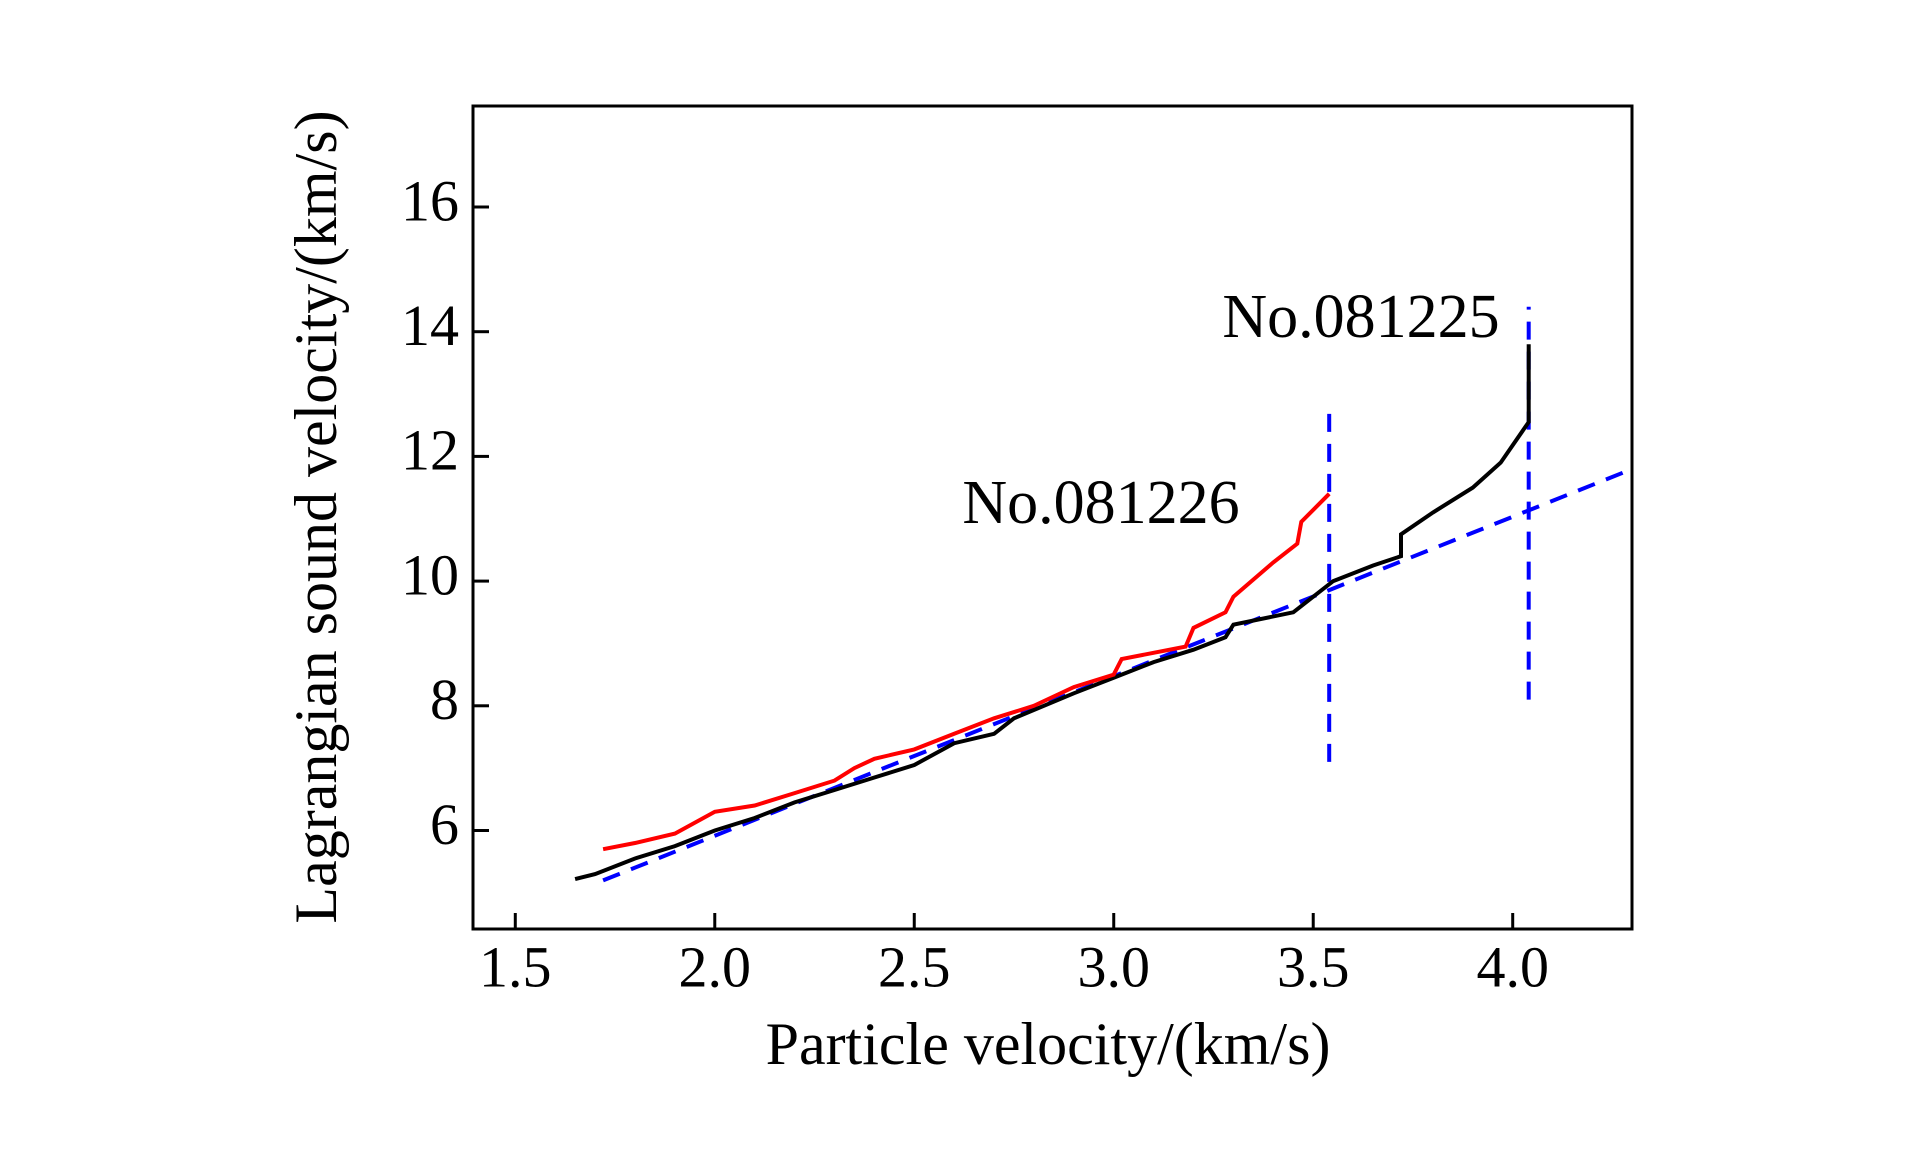 This screenshot has height=1169, width=1923. Describe the element at coordinates (1313, 966) in the screenshot. I see `x-tick-label: 3.5` at that location.